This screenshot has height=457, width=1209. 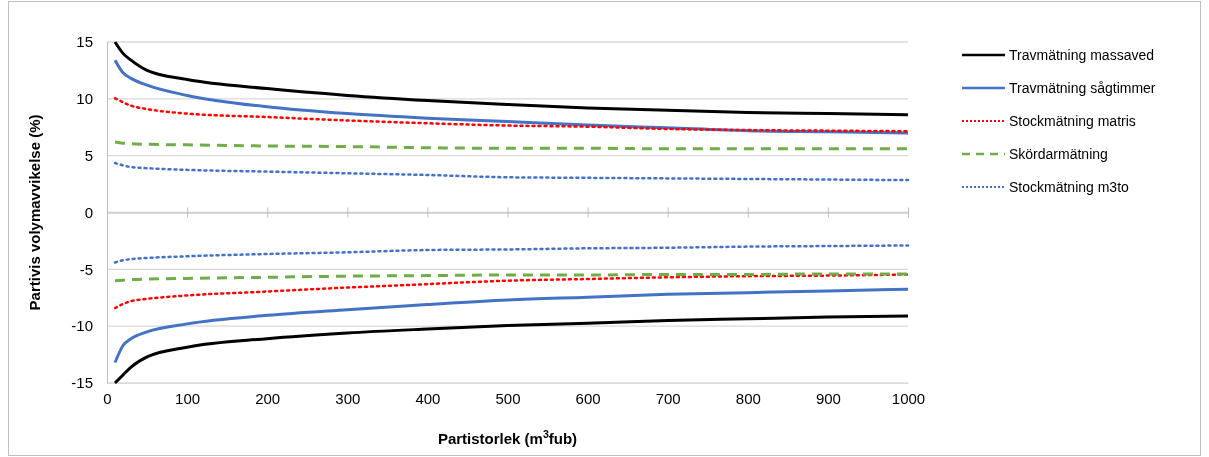 What do you see at coordinates (1072, 121) in the screenshot?
I see `legend-label: Stockmätning matris` at bounding box center [1072, 121].